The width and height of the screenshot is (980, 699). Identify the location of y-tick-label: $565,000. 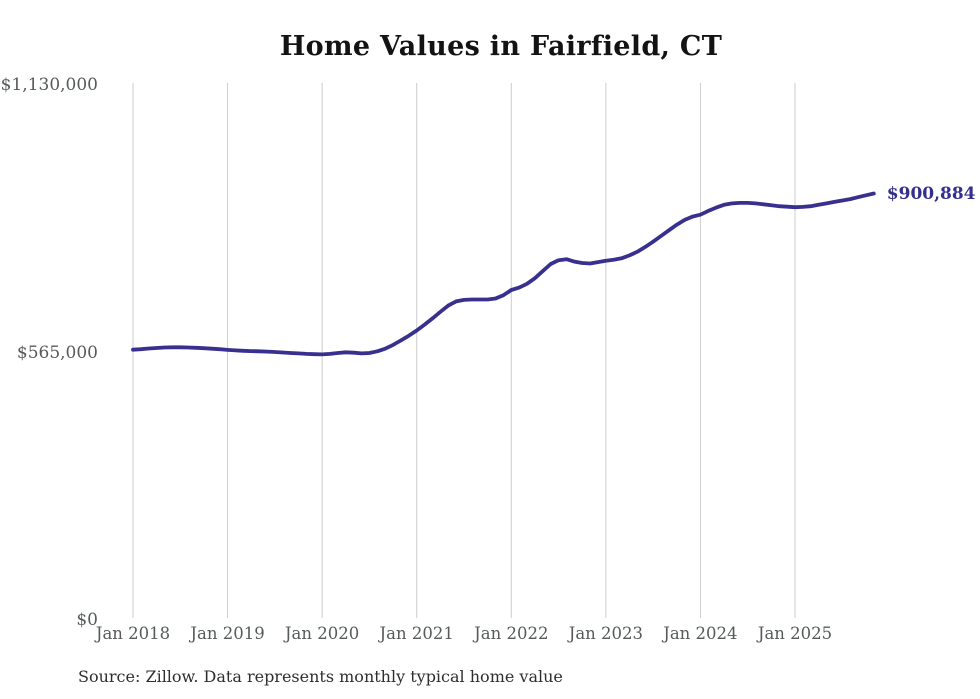
(57, 352).